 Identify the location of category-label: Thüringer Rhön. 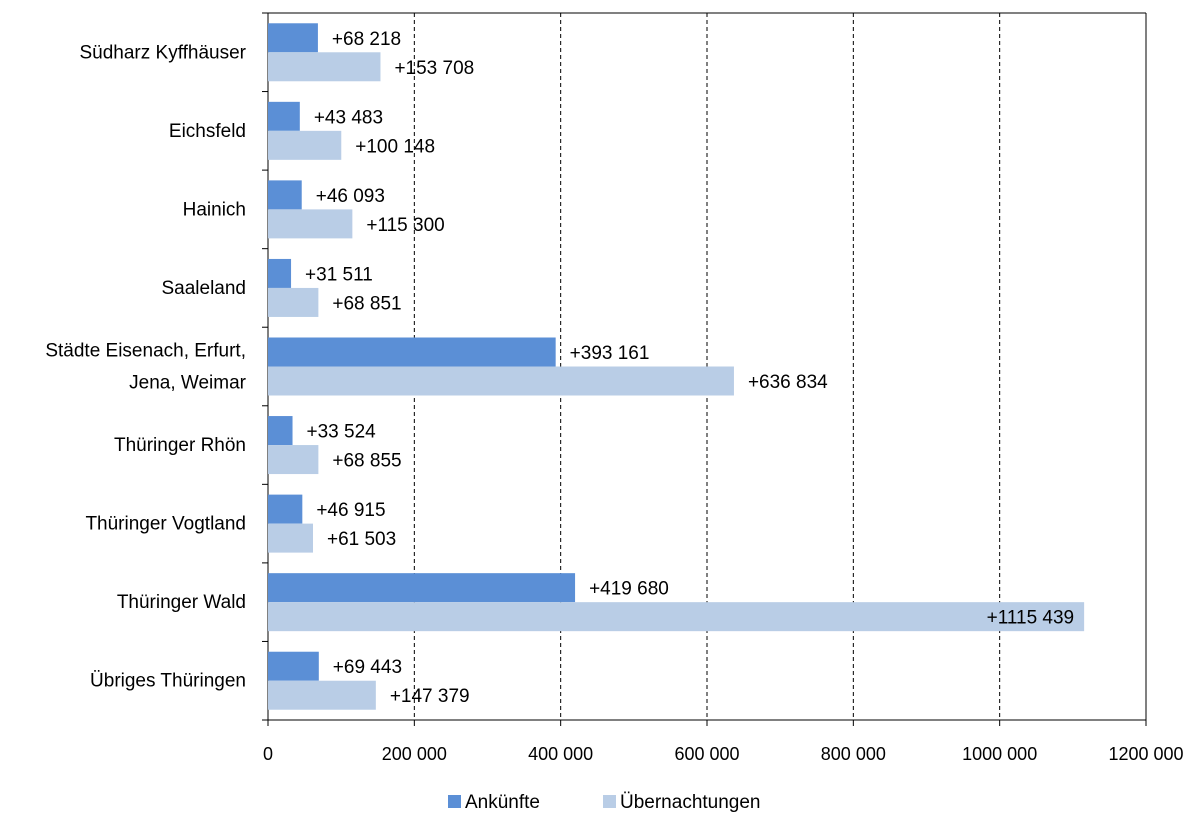
(180, 445).